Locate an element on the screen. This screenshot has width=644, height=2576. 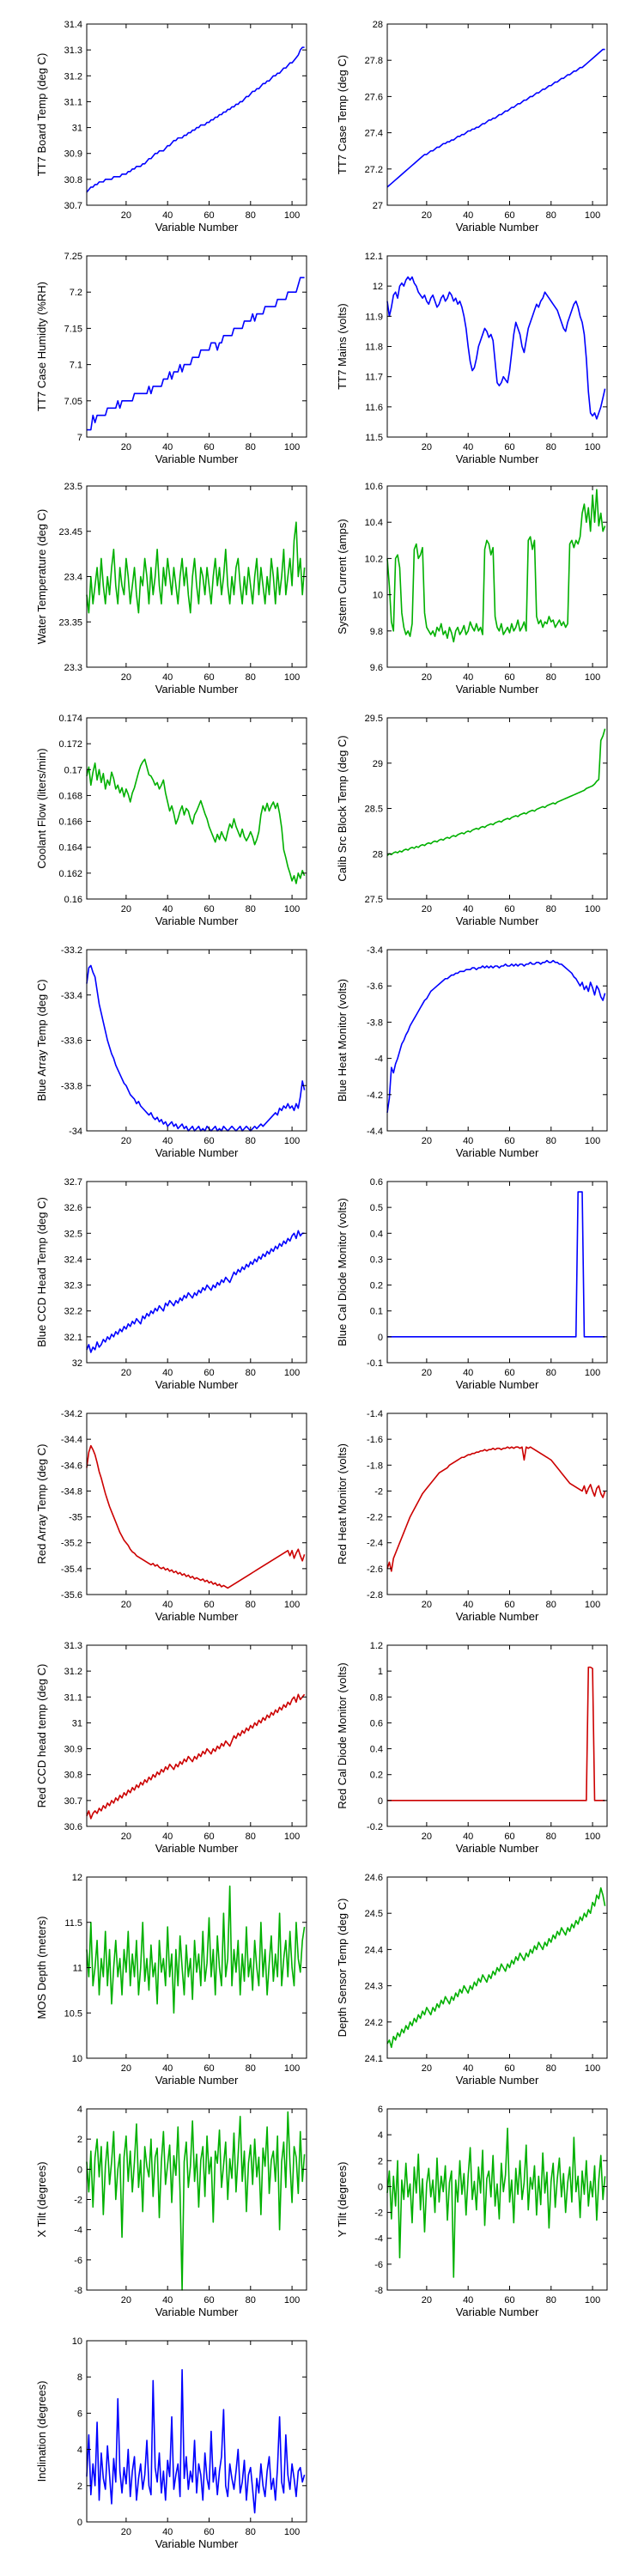
y-tick-label: 10 is located at coordinates (378, 596).